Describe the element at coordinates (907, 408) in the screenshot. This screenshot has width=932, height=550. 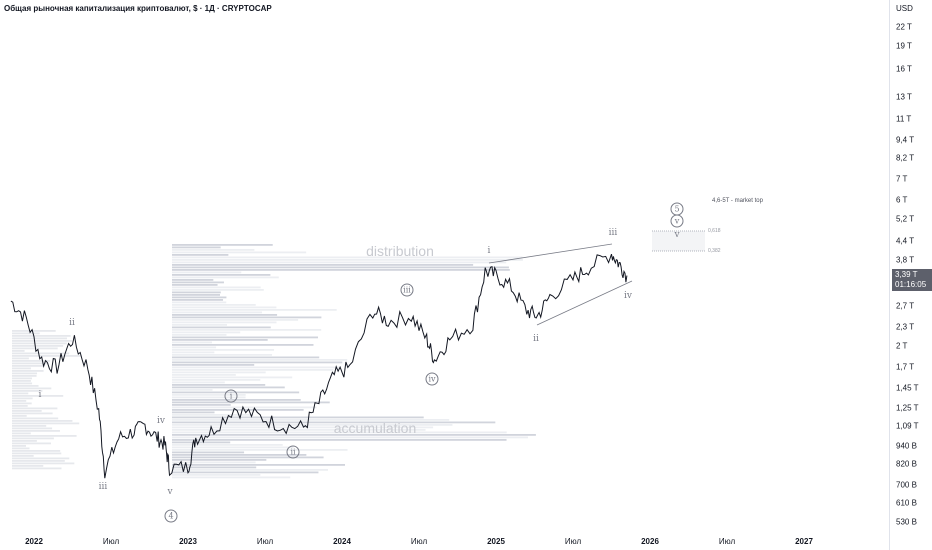
I see `price-axis-label: 1,25 T` at that location.